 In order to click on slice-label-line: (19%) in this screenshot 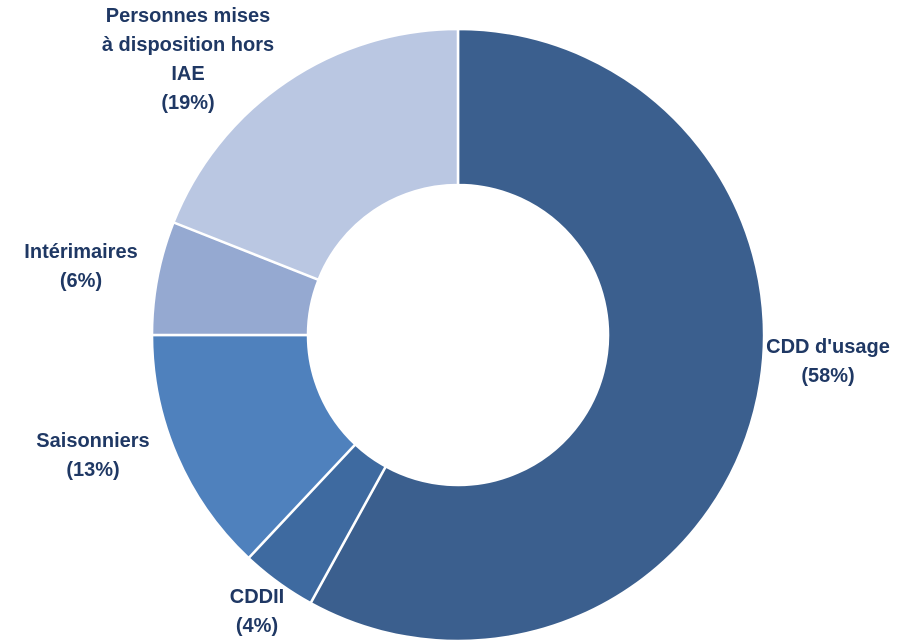, I will do `click(187, 103)`.